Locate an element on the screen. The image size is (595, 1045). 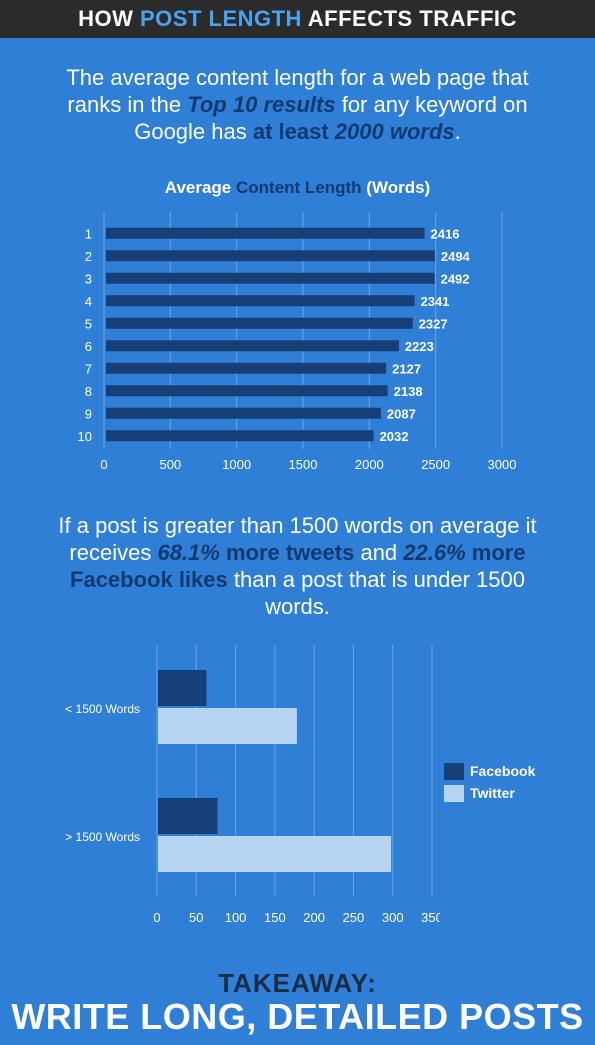
chart1-x-tick-label: 1000 is located at coordinates (236, 464).